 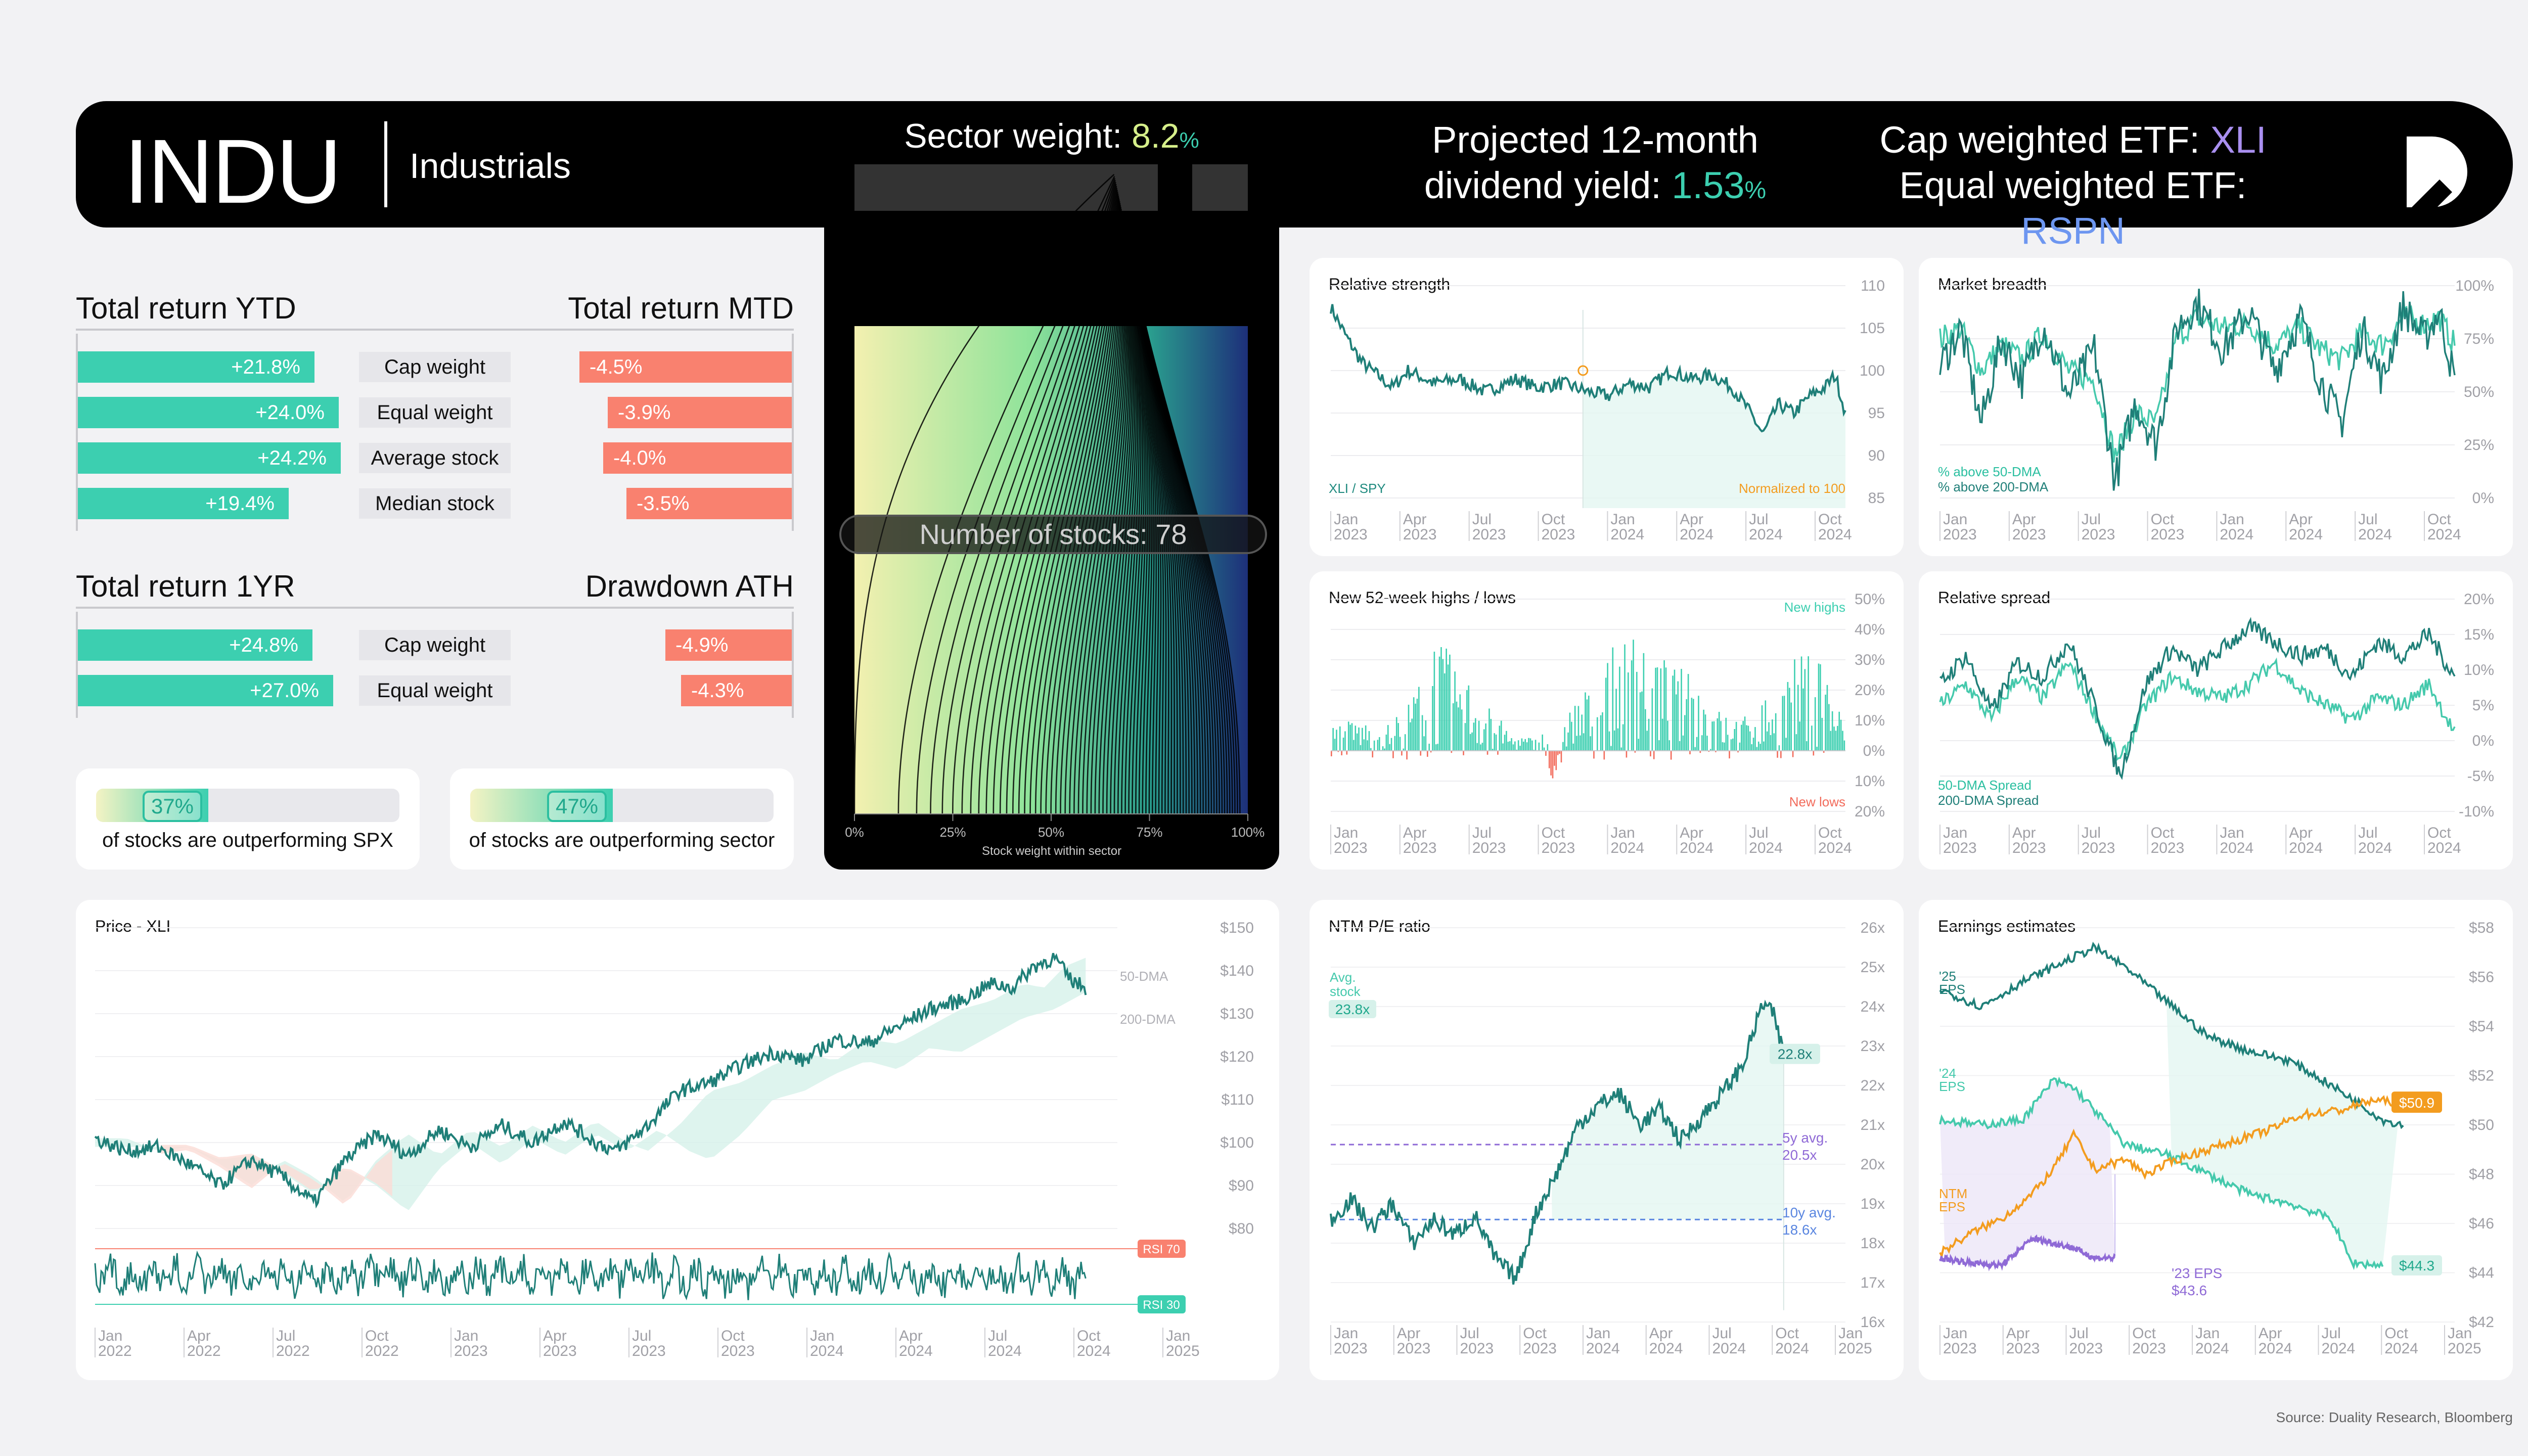 I want to click on sp-series-label: 200-DMA Spread, so click(x=1989, y=800).